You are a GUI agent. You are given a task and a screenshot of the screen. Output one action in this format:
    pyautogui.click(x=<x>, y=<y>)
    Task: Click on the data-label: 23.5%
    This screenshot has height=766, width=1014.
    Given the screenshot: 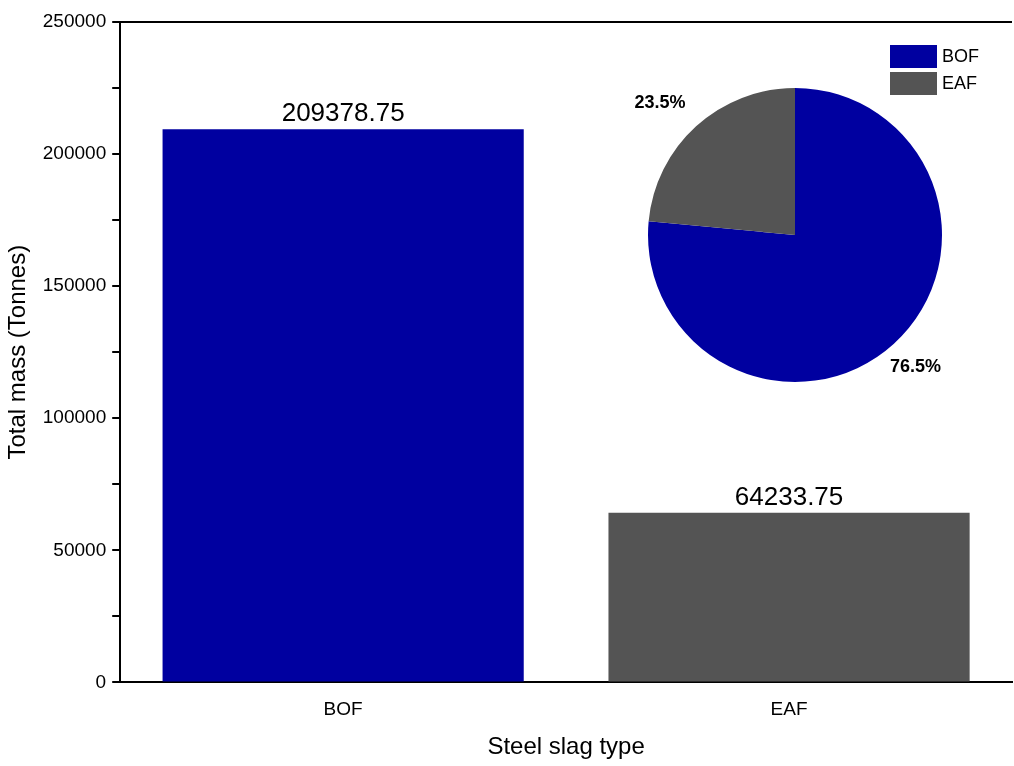 What is the action you would take?
    pyautogui.click(x=660, y=101)
    